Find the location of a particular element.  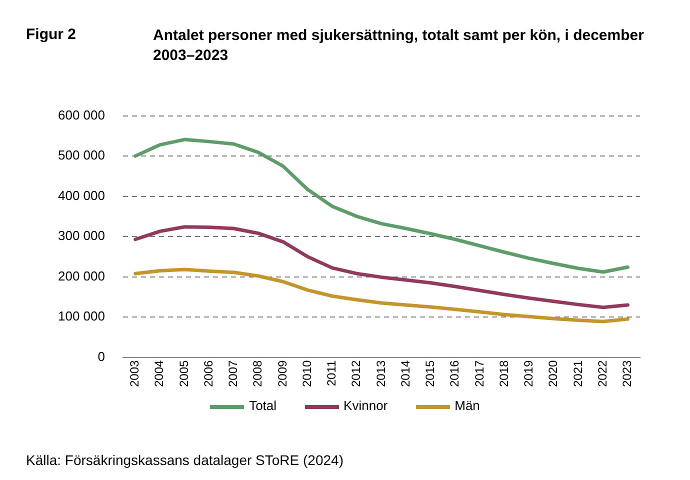

legend-label: Total is located at coordinates (263, 405).